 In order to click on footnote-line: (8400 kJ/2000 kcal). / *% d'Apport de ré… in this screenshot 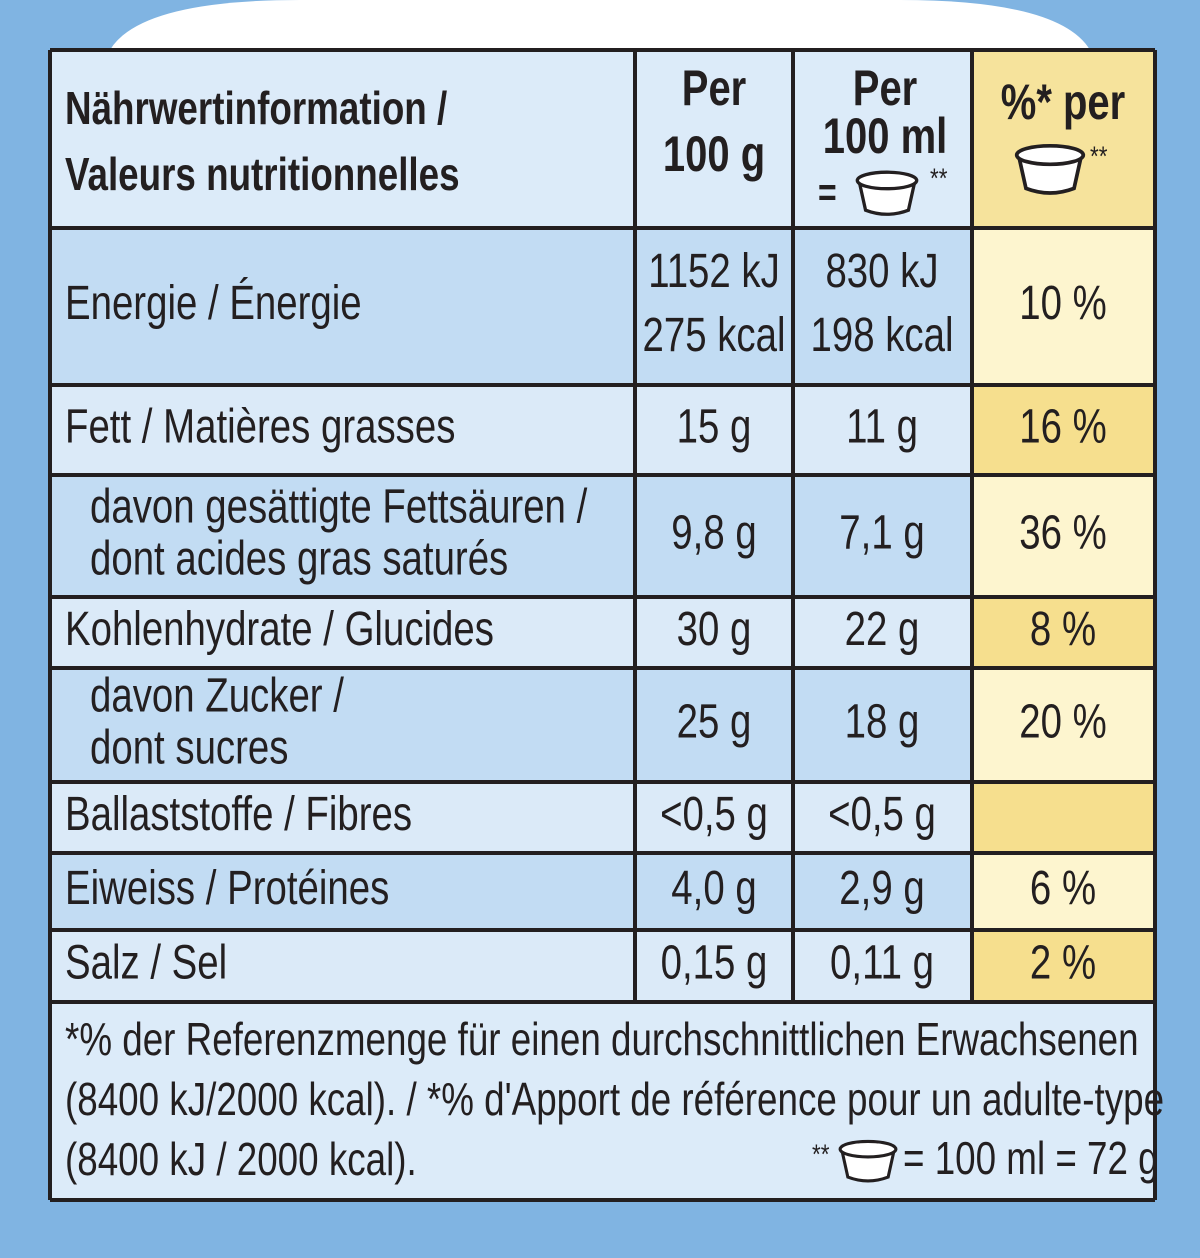, I will do `click(614, 1099)`.